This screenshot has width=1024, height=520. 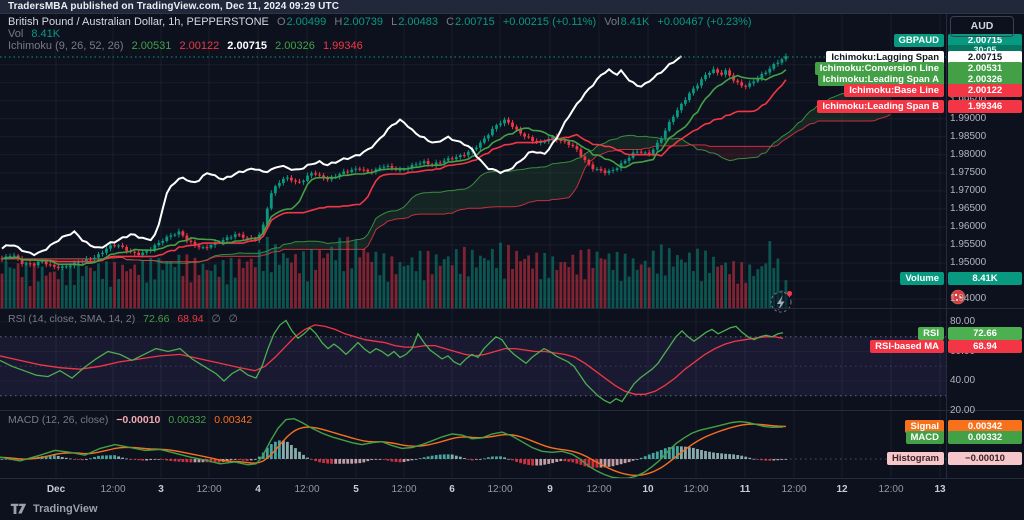 What do you see at coordinates (789, 293) in the screenshot?
I see `notification-dot-icon` at bounding box center [789, 293].